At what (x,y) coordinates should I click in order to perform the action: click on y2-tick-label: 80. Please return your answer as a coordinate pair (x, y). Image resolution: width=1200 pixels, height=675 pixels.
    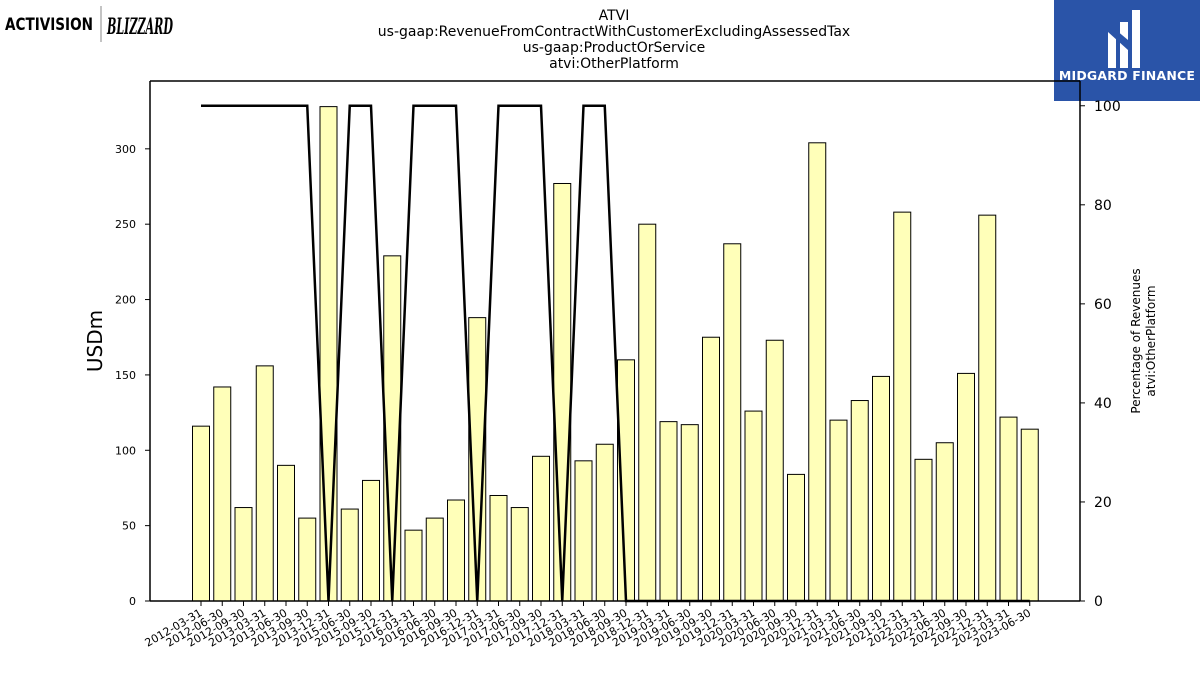
    Looking at the image, I should click on (1103, 206).